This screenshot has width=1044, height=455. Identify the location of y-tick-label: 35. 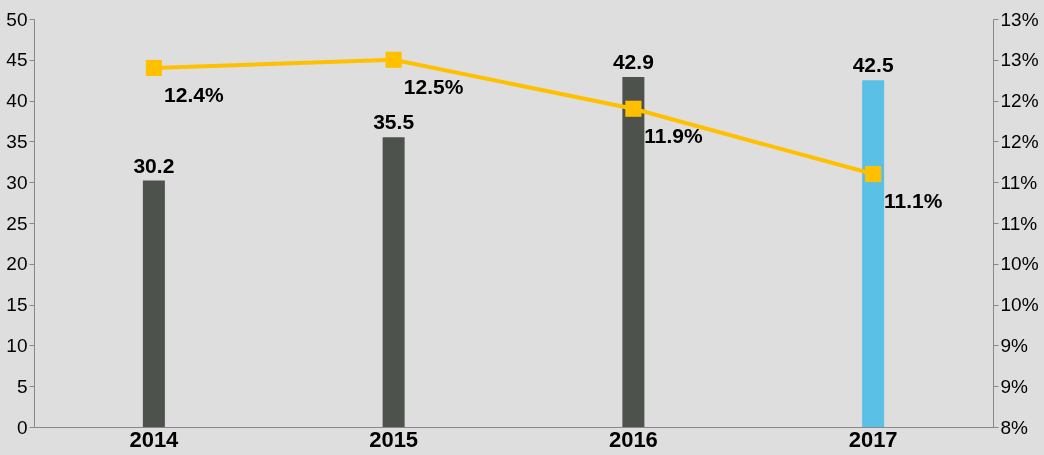
(17, 141).